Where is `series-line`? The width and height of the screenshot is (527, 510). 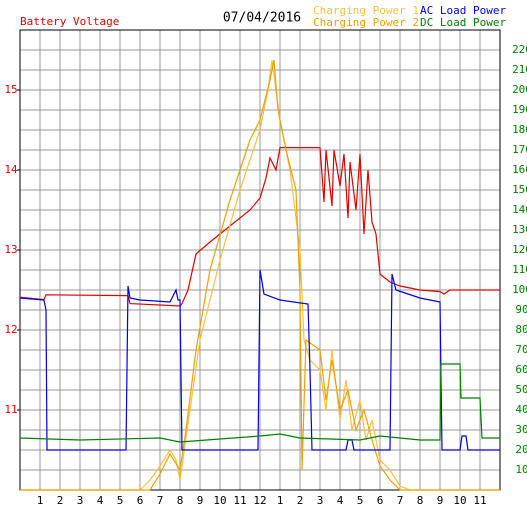
series-line is located at coordinates (259, 403).